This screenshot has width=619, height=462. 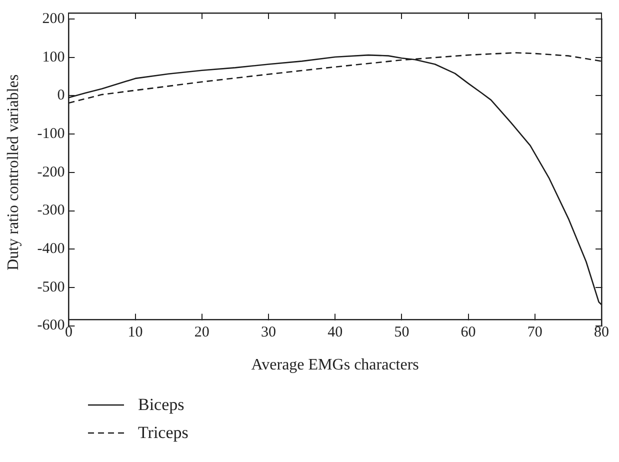 I want to click on x-tick-label: 70, so click(x=534, y=332).